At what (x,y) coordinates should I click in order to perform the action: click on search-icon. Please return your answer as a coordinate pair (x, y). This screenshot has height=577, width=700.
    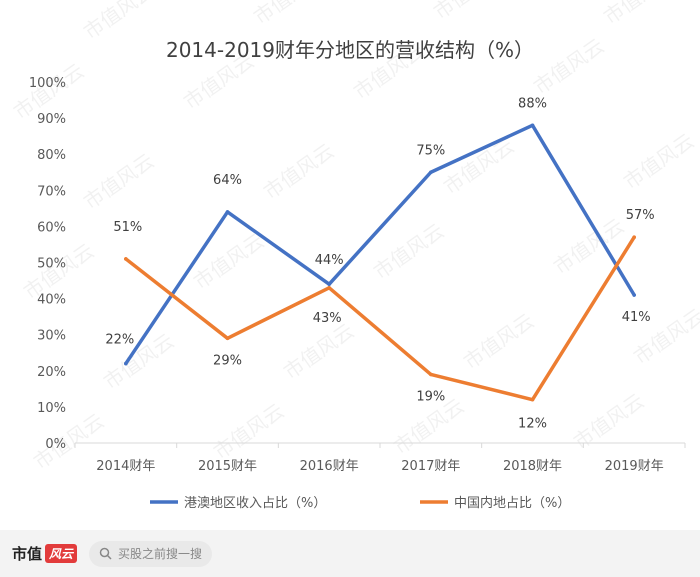
    Looking at the image, I should click on (105, 553).